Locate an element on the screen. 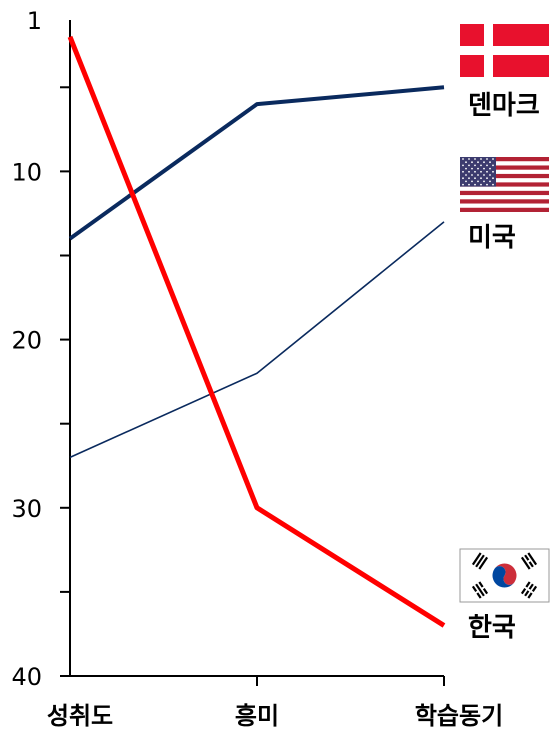 Image resolution: width=559 pixels, height=736 pixels. y-tick-label: 30 is located at coordinates (26, 509).